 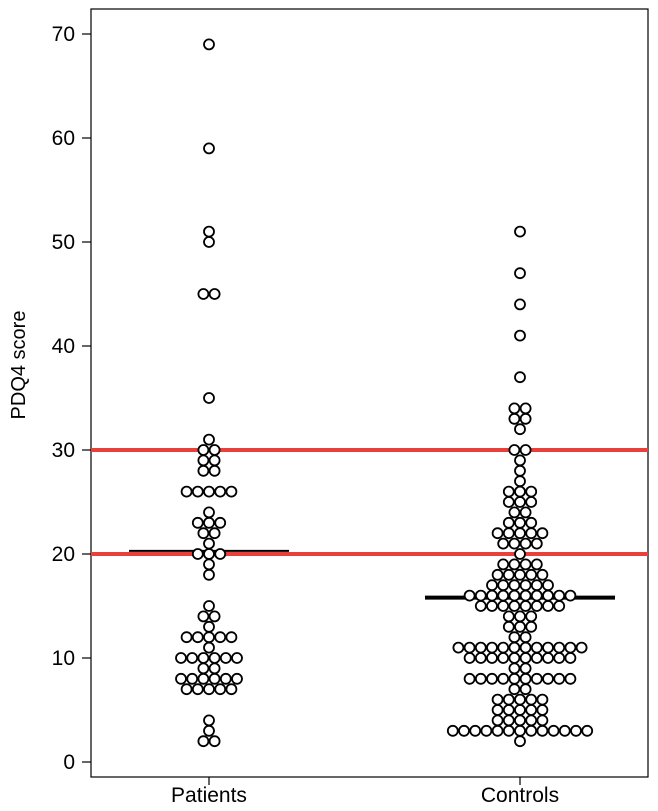 What do you see at coordinates (520, 795) in the screenshot?
I see `x-category-label-controls: Controls` at bounding box center [520, 795].